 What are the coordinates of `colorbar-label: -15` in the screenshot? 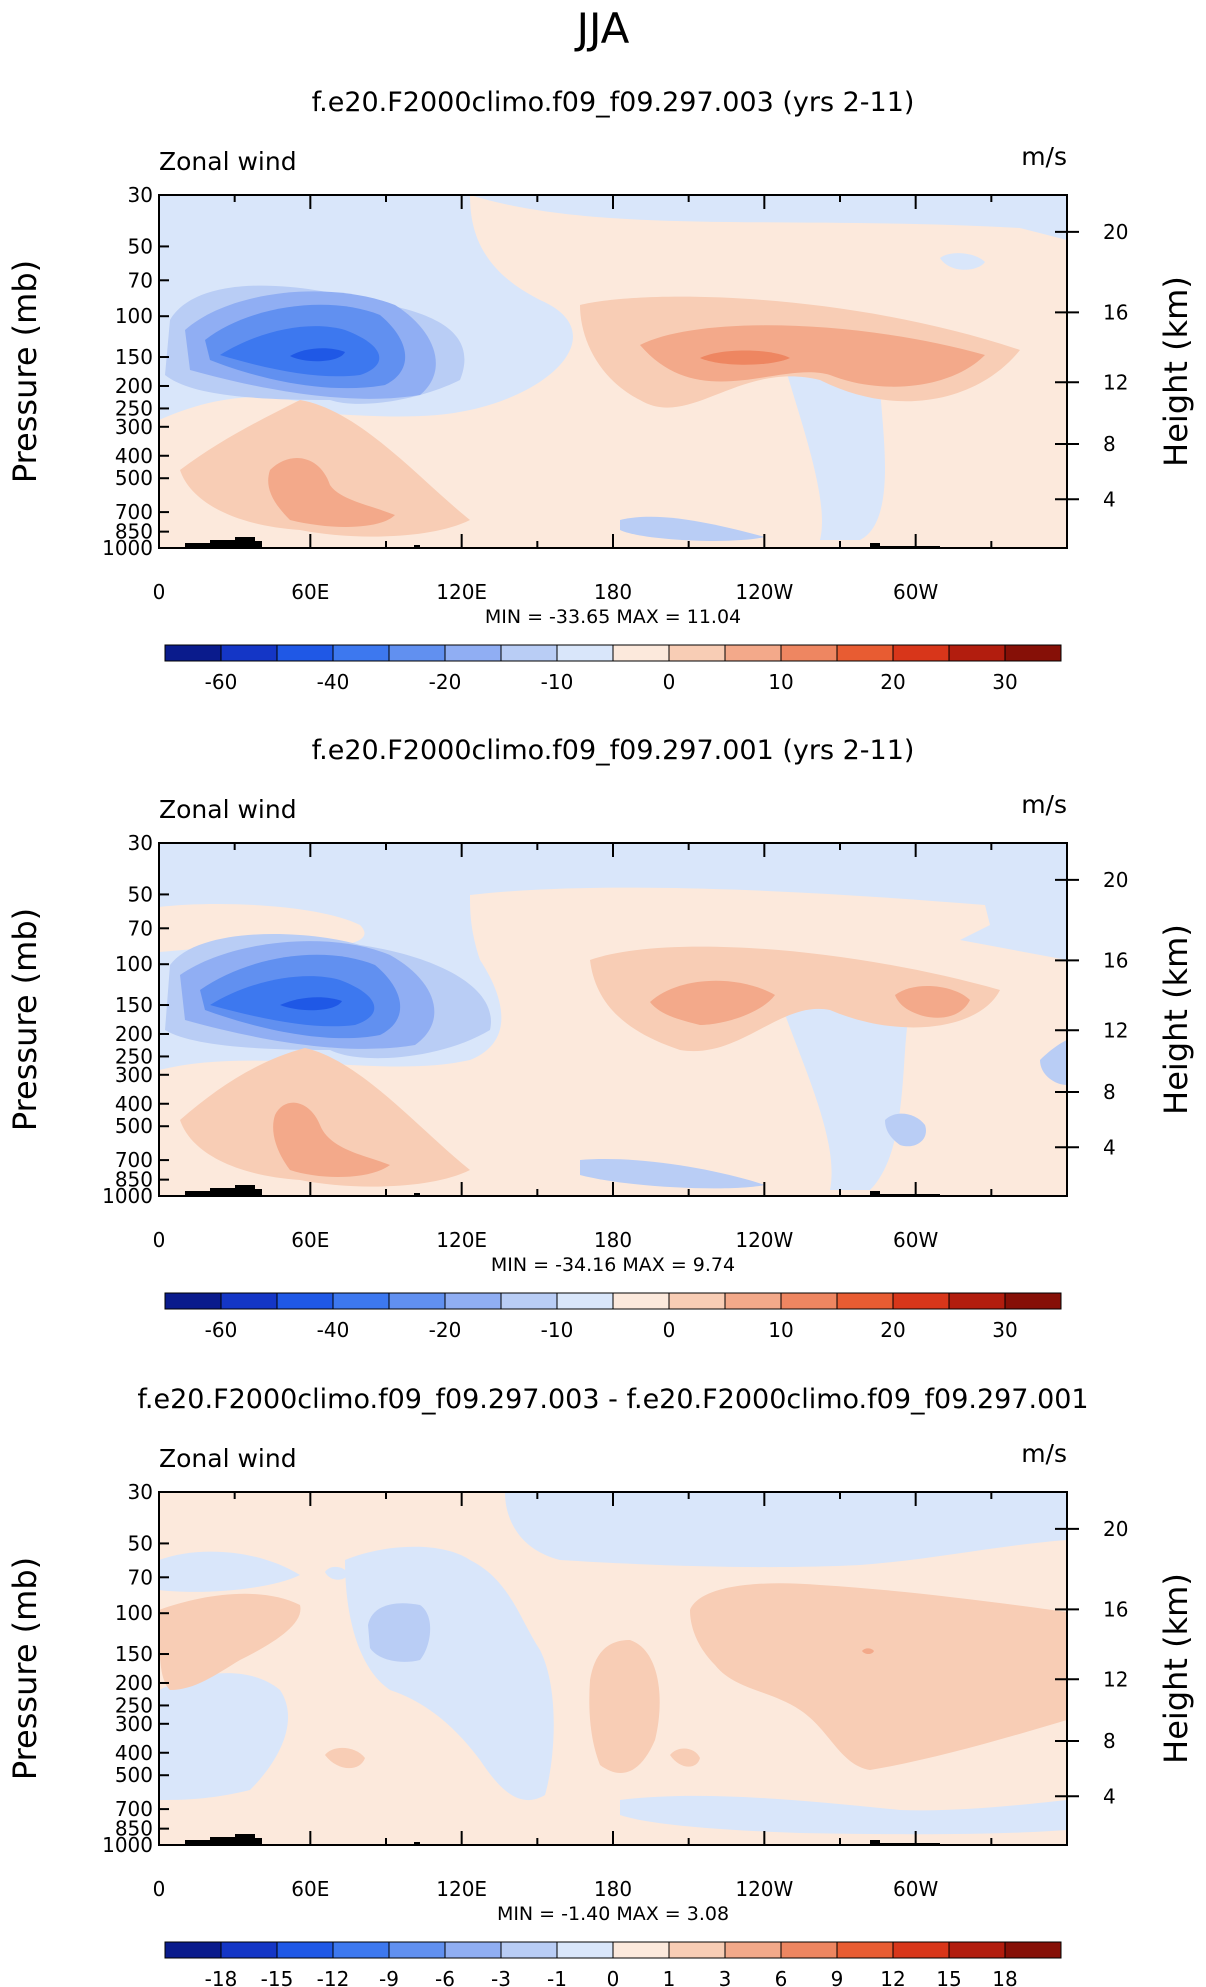 It's located at (277, 1977).